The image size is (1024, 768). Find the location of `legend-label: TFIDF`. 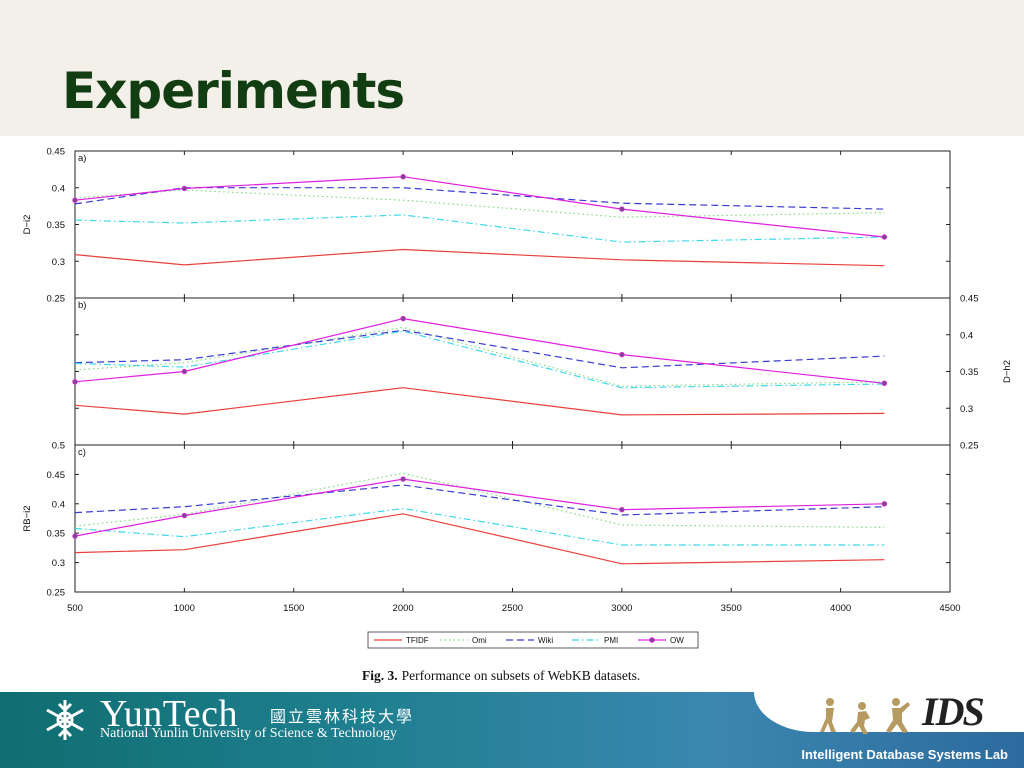

legend-label: TFIDF is located at coordinates (417, 640).